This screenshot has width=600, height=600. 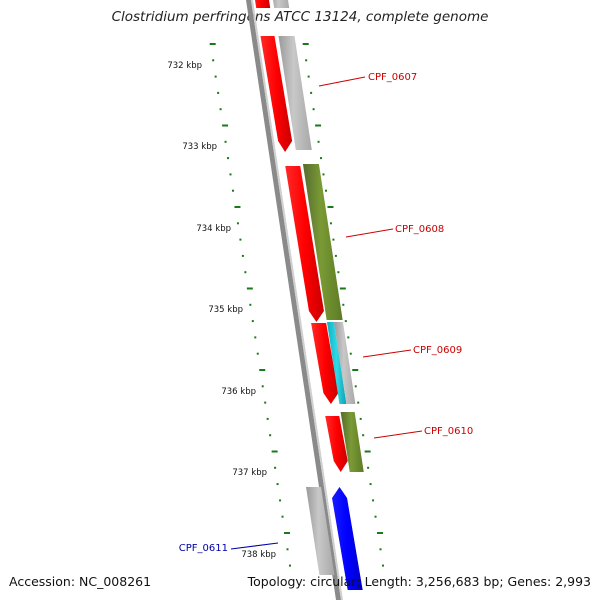 I want to click on scale-label-735: 735 kbp, so click(x=225, y=310).